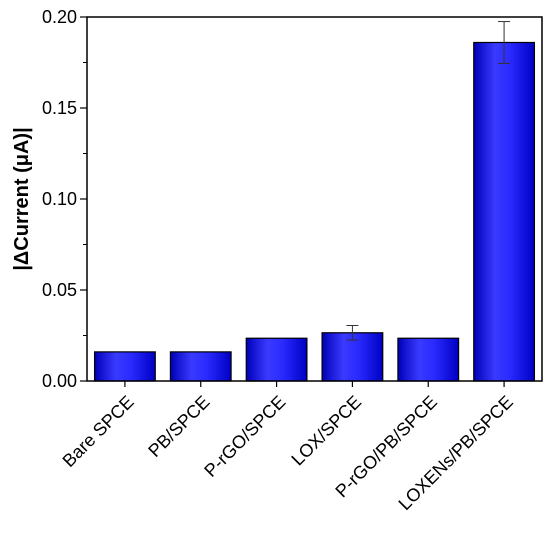 The image size is (550, 542). Describe the element at coordinates (244, 436) in the screenshot. I see `x-tick-label-2: P-rGO/SPCE` at that location.